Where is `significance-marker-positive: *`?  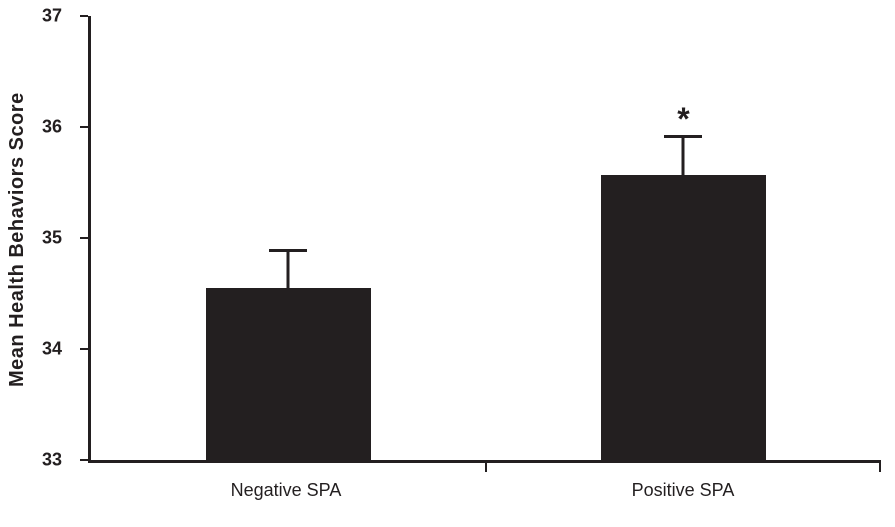 significance-marker-positive: * is located at coordinates (683, 118).